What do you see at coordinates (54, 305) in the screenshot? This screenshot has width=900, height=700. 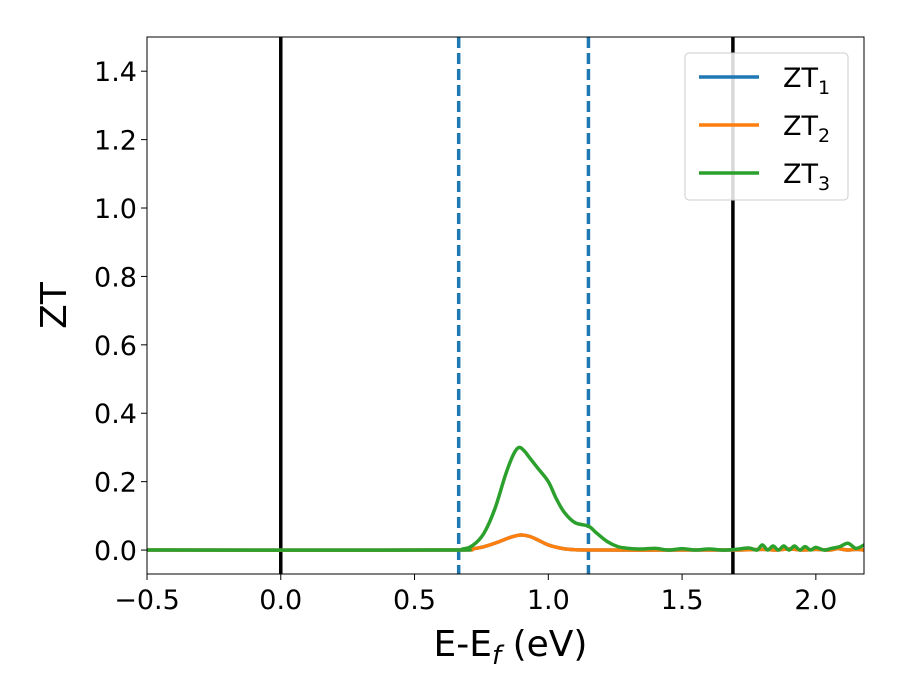 I see `y-axis-title: ZT` at bounding box center [54, 305].